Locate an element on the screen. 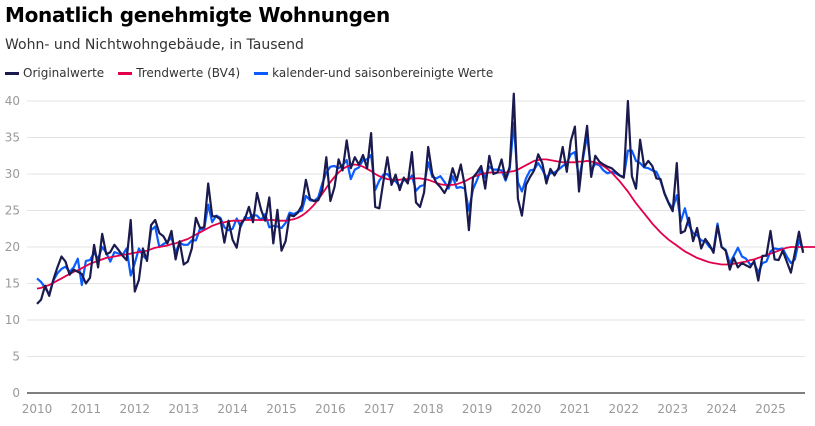  legend-swatch-bereinigt is located at coordinates (261, 73).